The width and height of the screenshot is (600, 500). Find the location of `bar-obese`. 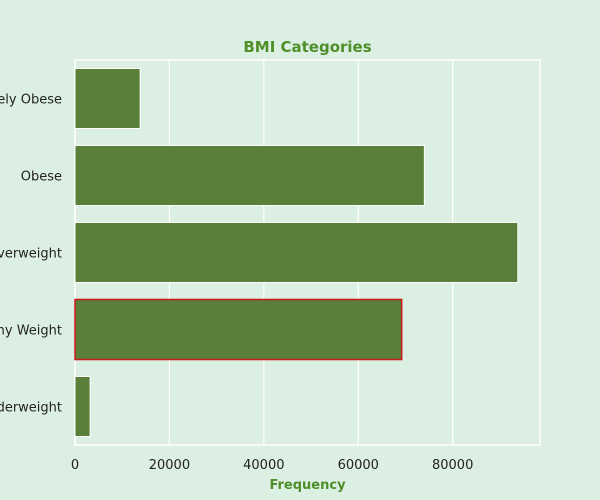

bar-obese is located at coordinates (249, 175).